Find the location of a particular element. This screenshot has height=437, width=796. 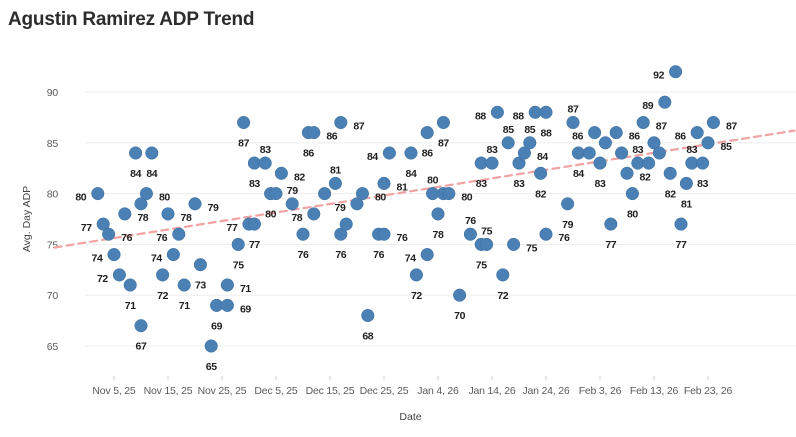

data-point-label: 76 is located at coordinates (564, 238).